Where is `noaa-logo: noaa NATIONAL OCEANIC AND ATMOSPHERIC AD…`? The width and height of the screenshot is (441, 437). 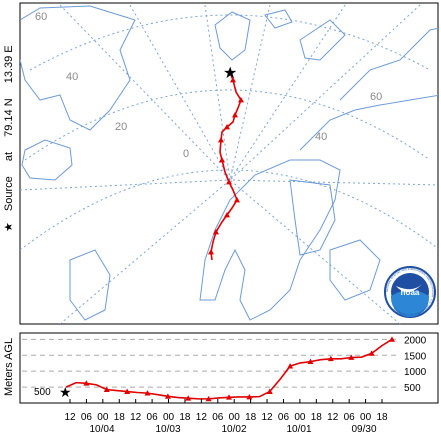
noaa-logo: noaa NATIONAL OCEANIC AND ATMOSPHERIC AD… is located at coordinates (410, 292).